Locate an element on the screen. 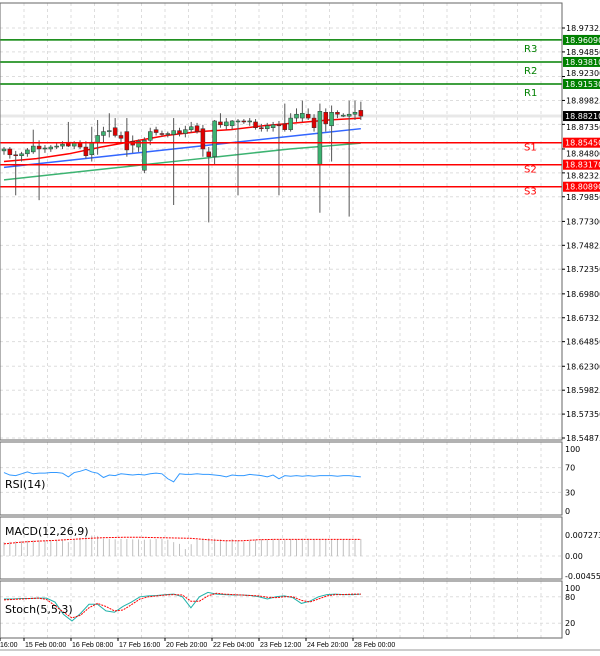  y-tick-label: 18.54875 is located at coordinates (583, 438).